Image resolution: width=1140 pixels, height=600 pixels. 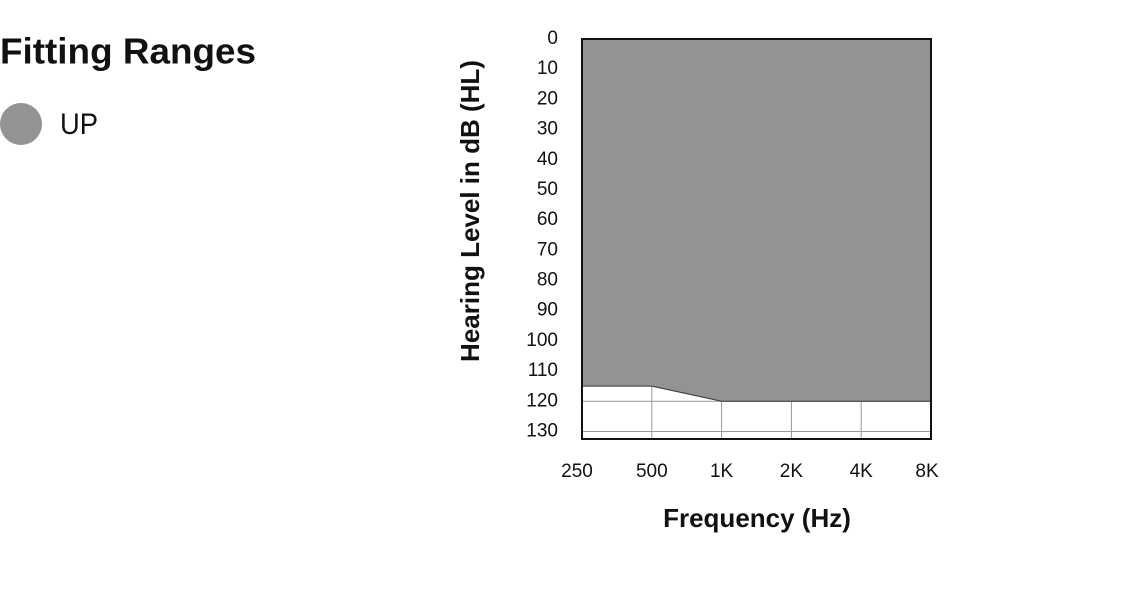 I want to click on x-tick-label: 2K, so click(x=792, y=471).